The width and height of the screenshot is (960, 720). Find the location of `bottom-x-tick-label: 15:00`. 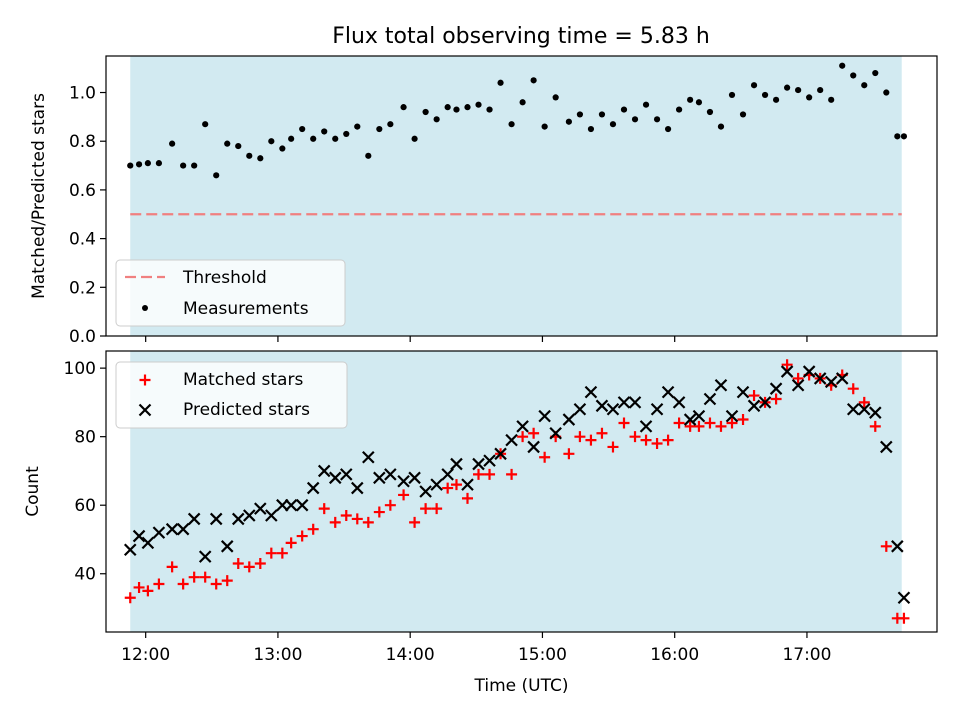

bottom-x-tick-label: 15:00 is located at coordinates (542, 655).